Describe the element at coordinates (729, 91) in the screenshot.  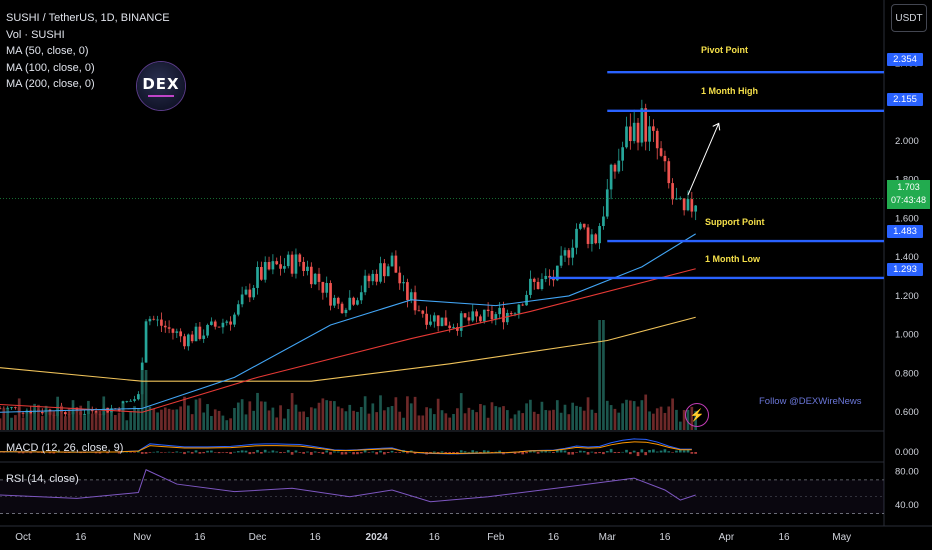
I see `month-high-label: 1 Month High` at that location.